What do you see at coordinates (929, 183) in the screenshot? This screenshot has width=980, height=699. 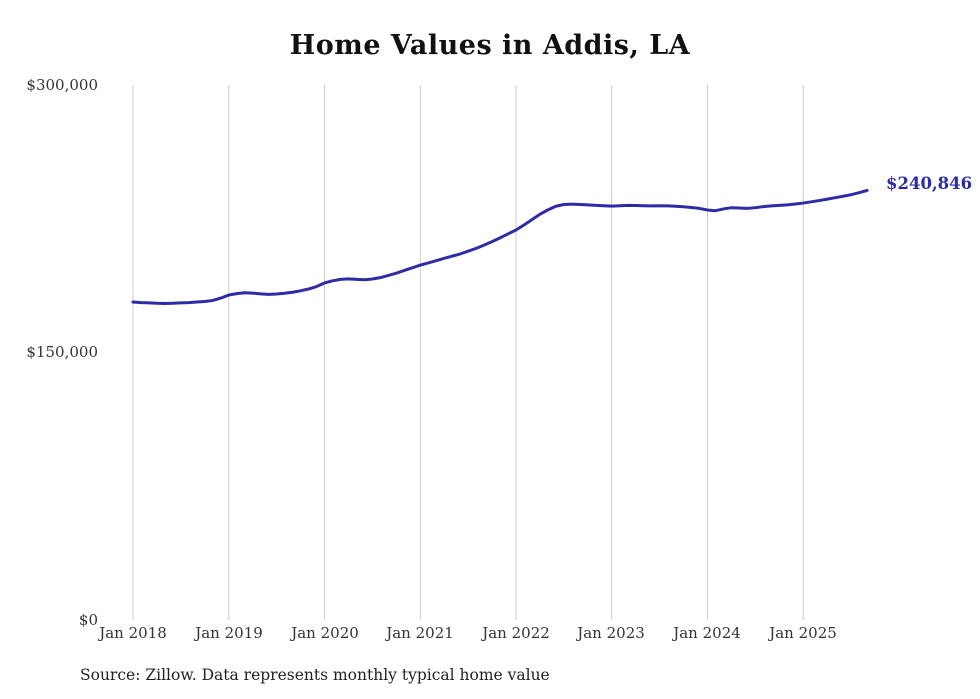 I see `latest-value-label: $240,846` at bounding box center [929, 183].